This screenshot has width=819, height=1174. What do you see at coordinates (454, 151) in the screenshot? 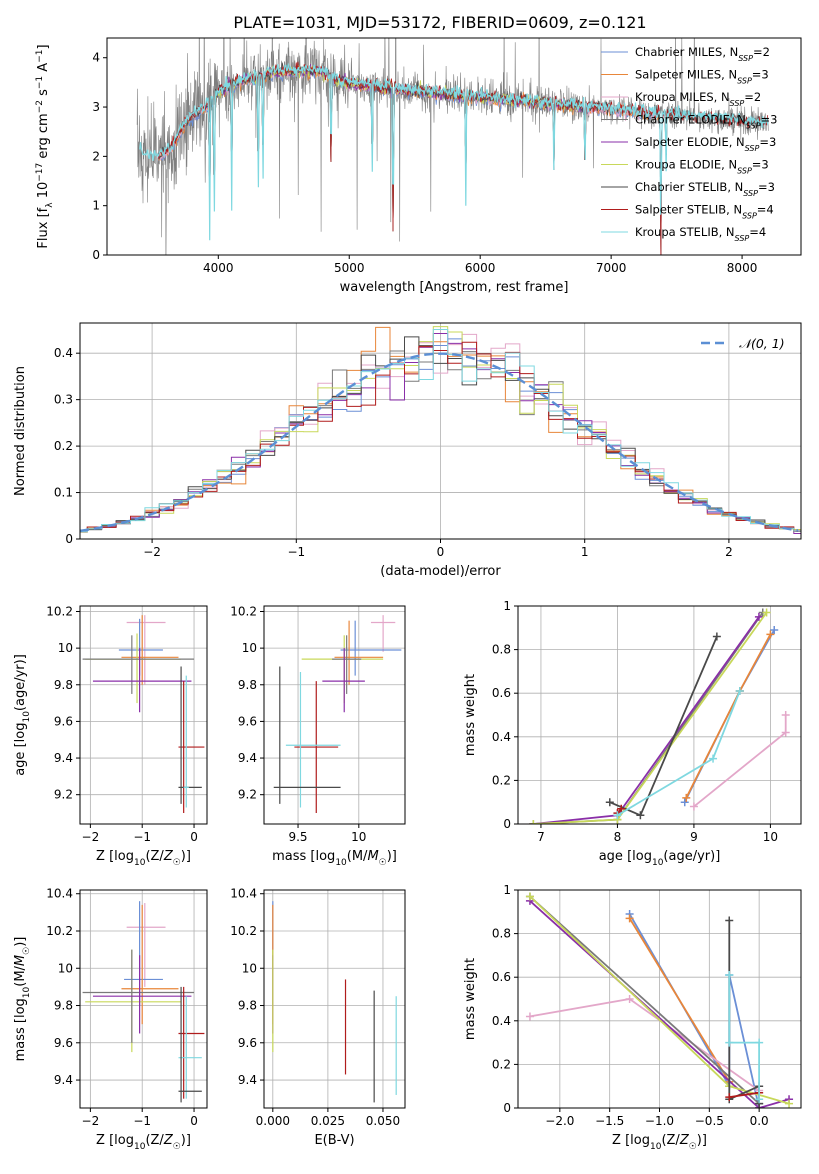
I see `model-line-kroupa_stelib` at bounding box center [454, 151].